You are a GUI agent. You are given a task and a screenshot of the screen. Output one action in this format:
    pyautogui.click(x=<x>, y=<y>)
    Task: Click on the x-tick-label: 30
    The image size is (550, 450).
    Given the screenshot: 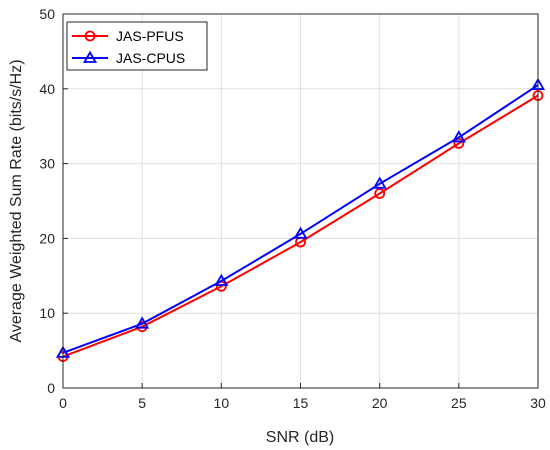 What is the action you would take?
    pyautogui.click(x=538, y=403)
    